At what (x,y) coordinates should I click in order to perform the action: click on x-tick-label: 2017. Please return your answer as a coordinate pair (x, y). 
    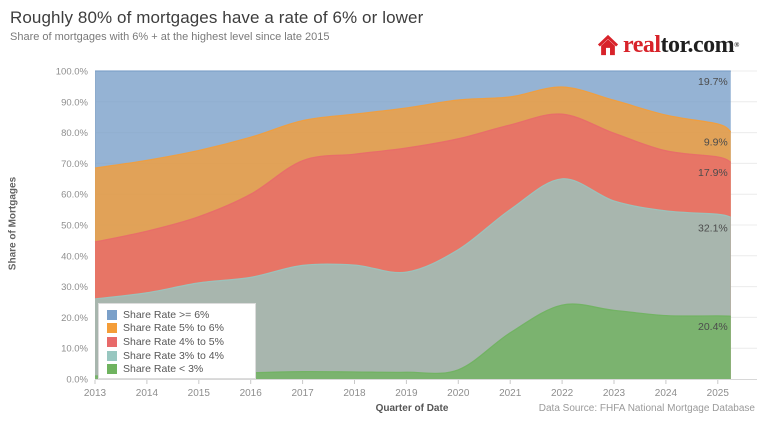
    Looking at the image, I should click on (302, 393).